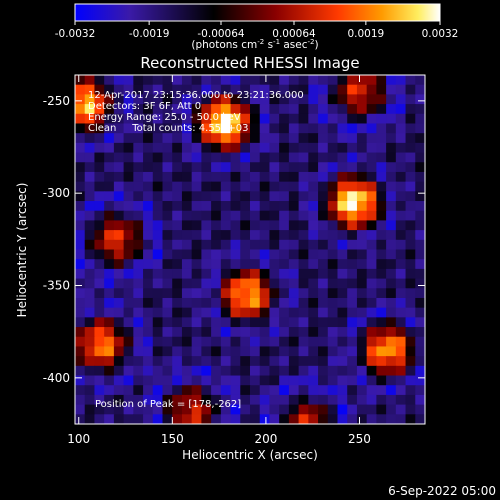 The width and height of the screenshot is (500, 500). Describe the element at coordinates (149, 34) in the screenshot. I see `colorbar-tick-label: -0.0019` at that location.